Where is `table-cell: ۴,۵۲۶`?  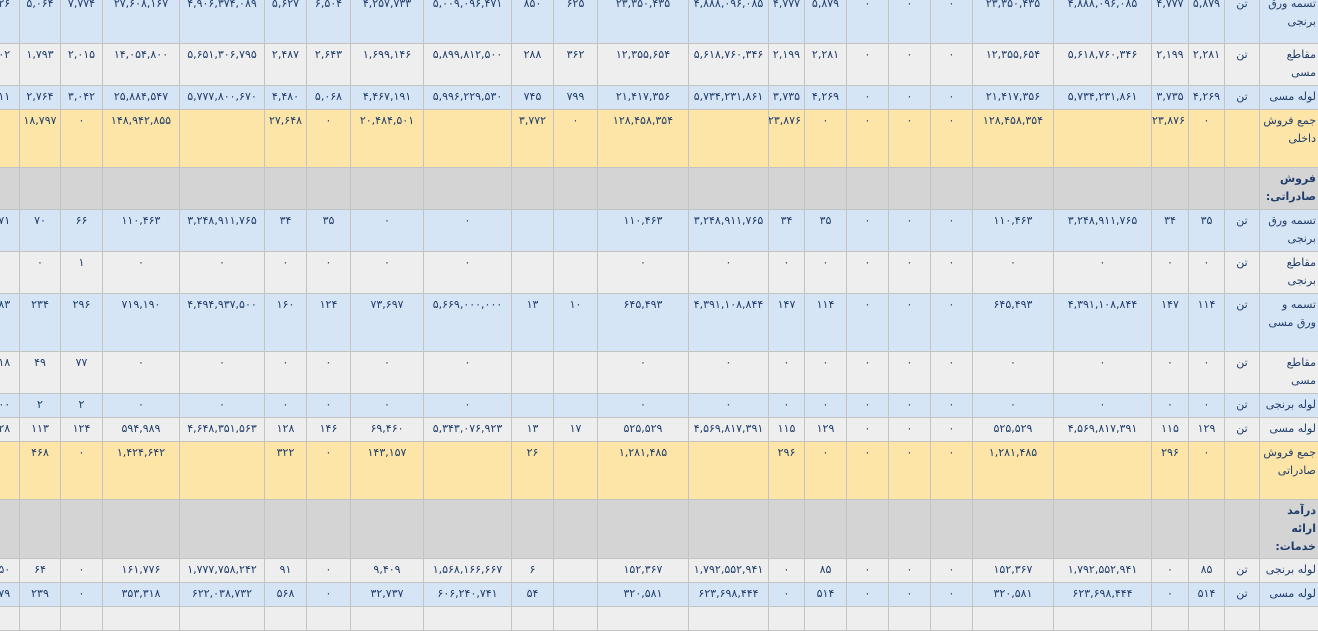 table-cell: ۴,۵۲۶ is located at coordinates (10, 22).